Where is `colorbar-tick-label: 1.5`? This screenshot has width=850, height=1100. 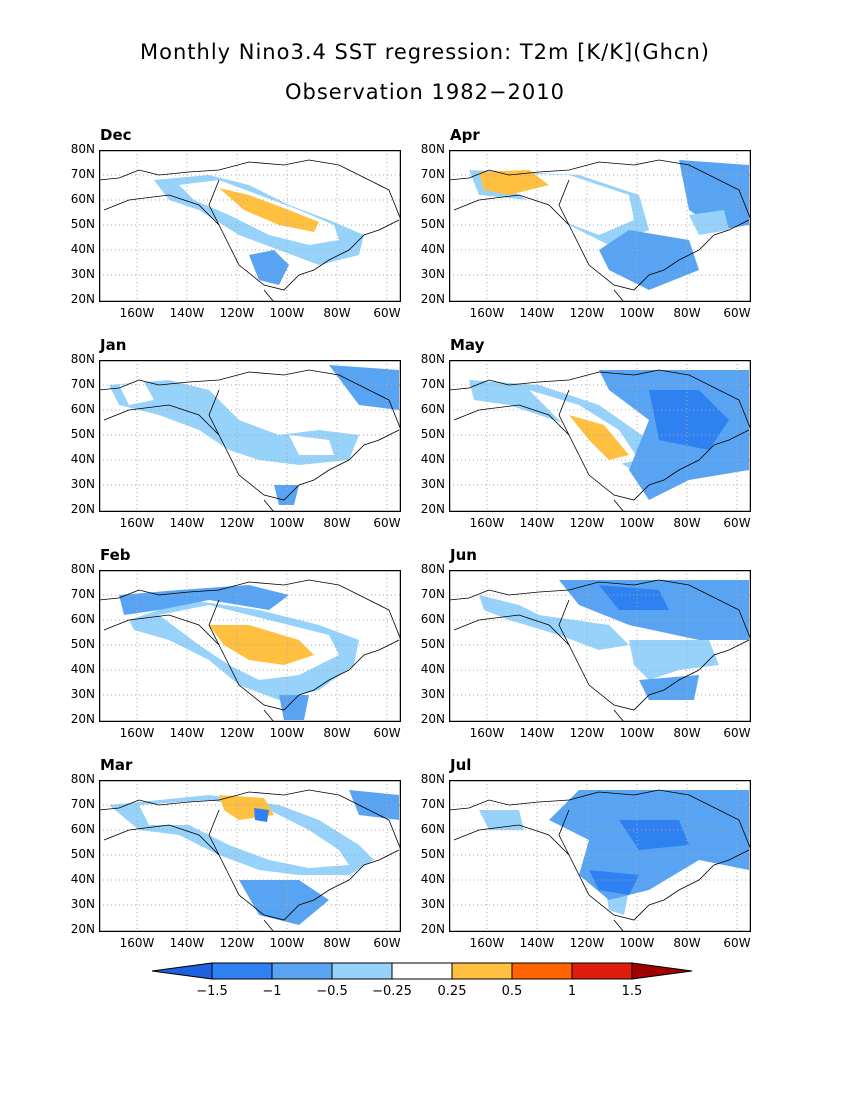
colorbar-tick-label: 1.5 is located at coordinates (632, 991).